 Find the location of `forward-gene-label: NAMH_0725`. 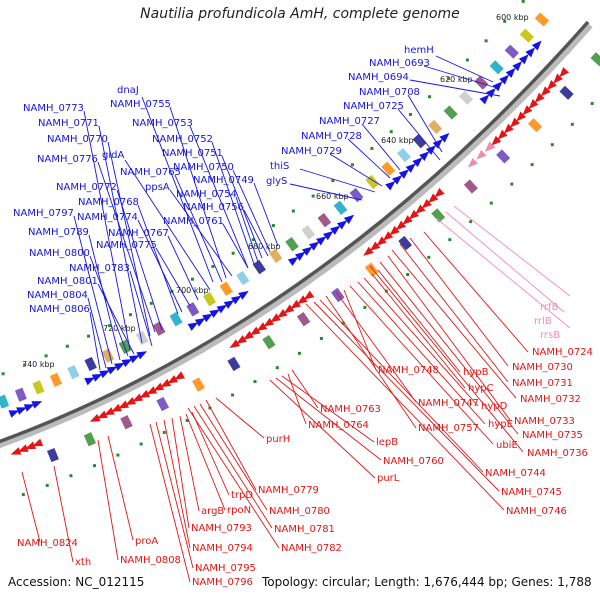

forward-gene-label: NAMH_0725 is located at coordinates (373, 106).